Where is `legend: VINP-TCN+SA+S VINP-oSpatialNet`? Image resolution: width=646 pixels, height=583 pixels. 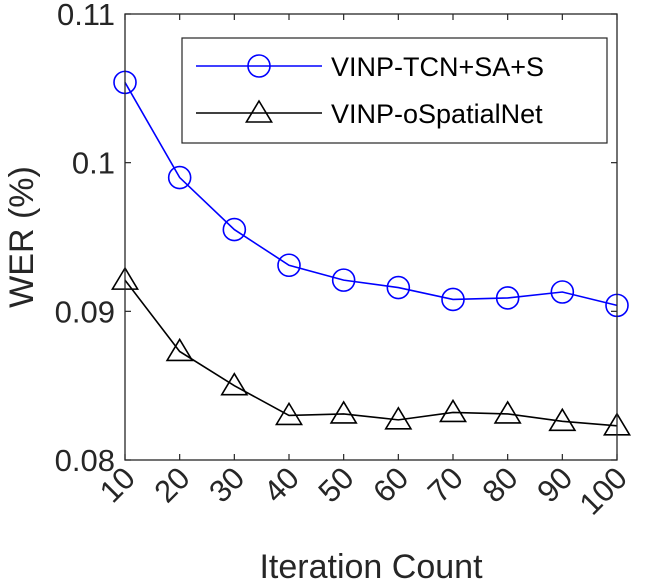 legend: VINP-TCN+SA+S VINP-oSpatialNet is located at coordinates (394, 90).